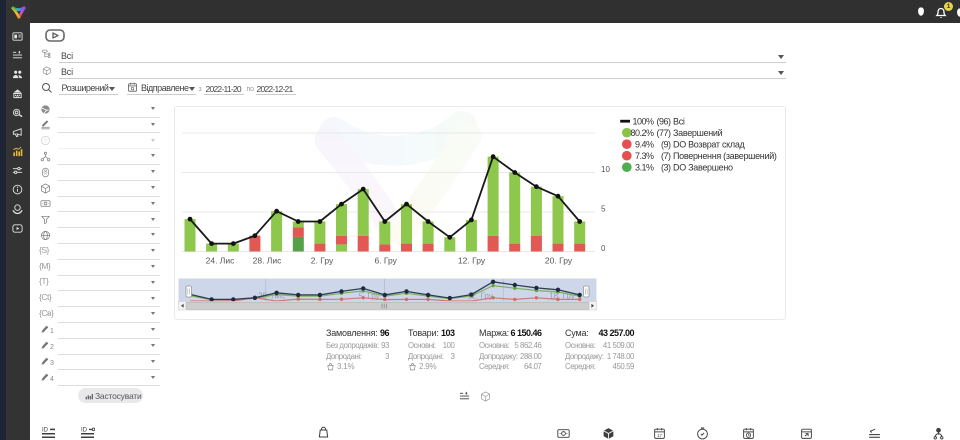 The width and height of the screenshot is (960, 440). Describe the element at coordinates (644, 167) in the screenshot. I see `svg-text: 3.1%` at that location.